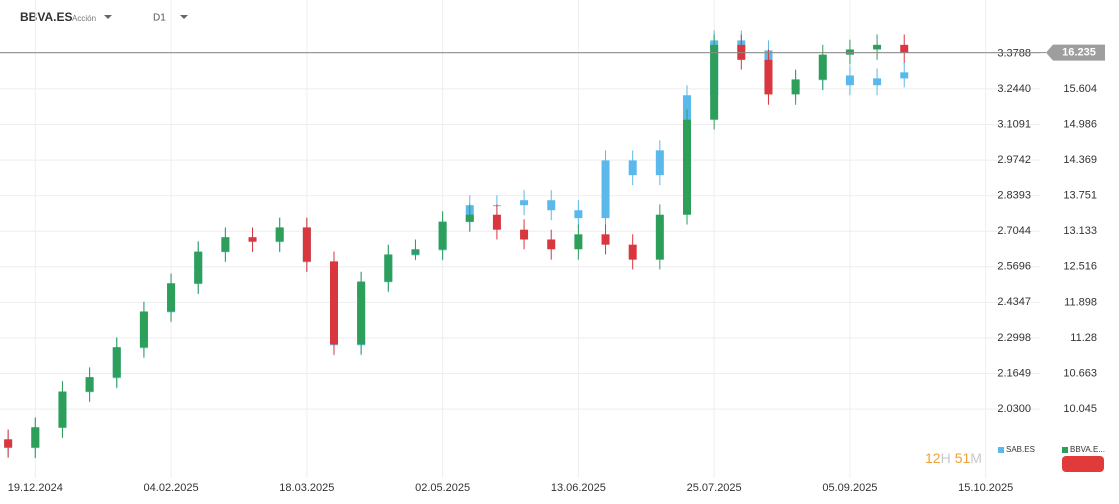 This screenshot has width=1119, height=504. What do you see at coordinates (953, 458) in the screenshot?
I see `countdown: 12H 51M` at bounding box center [953, 458].